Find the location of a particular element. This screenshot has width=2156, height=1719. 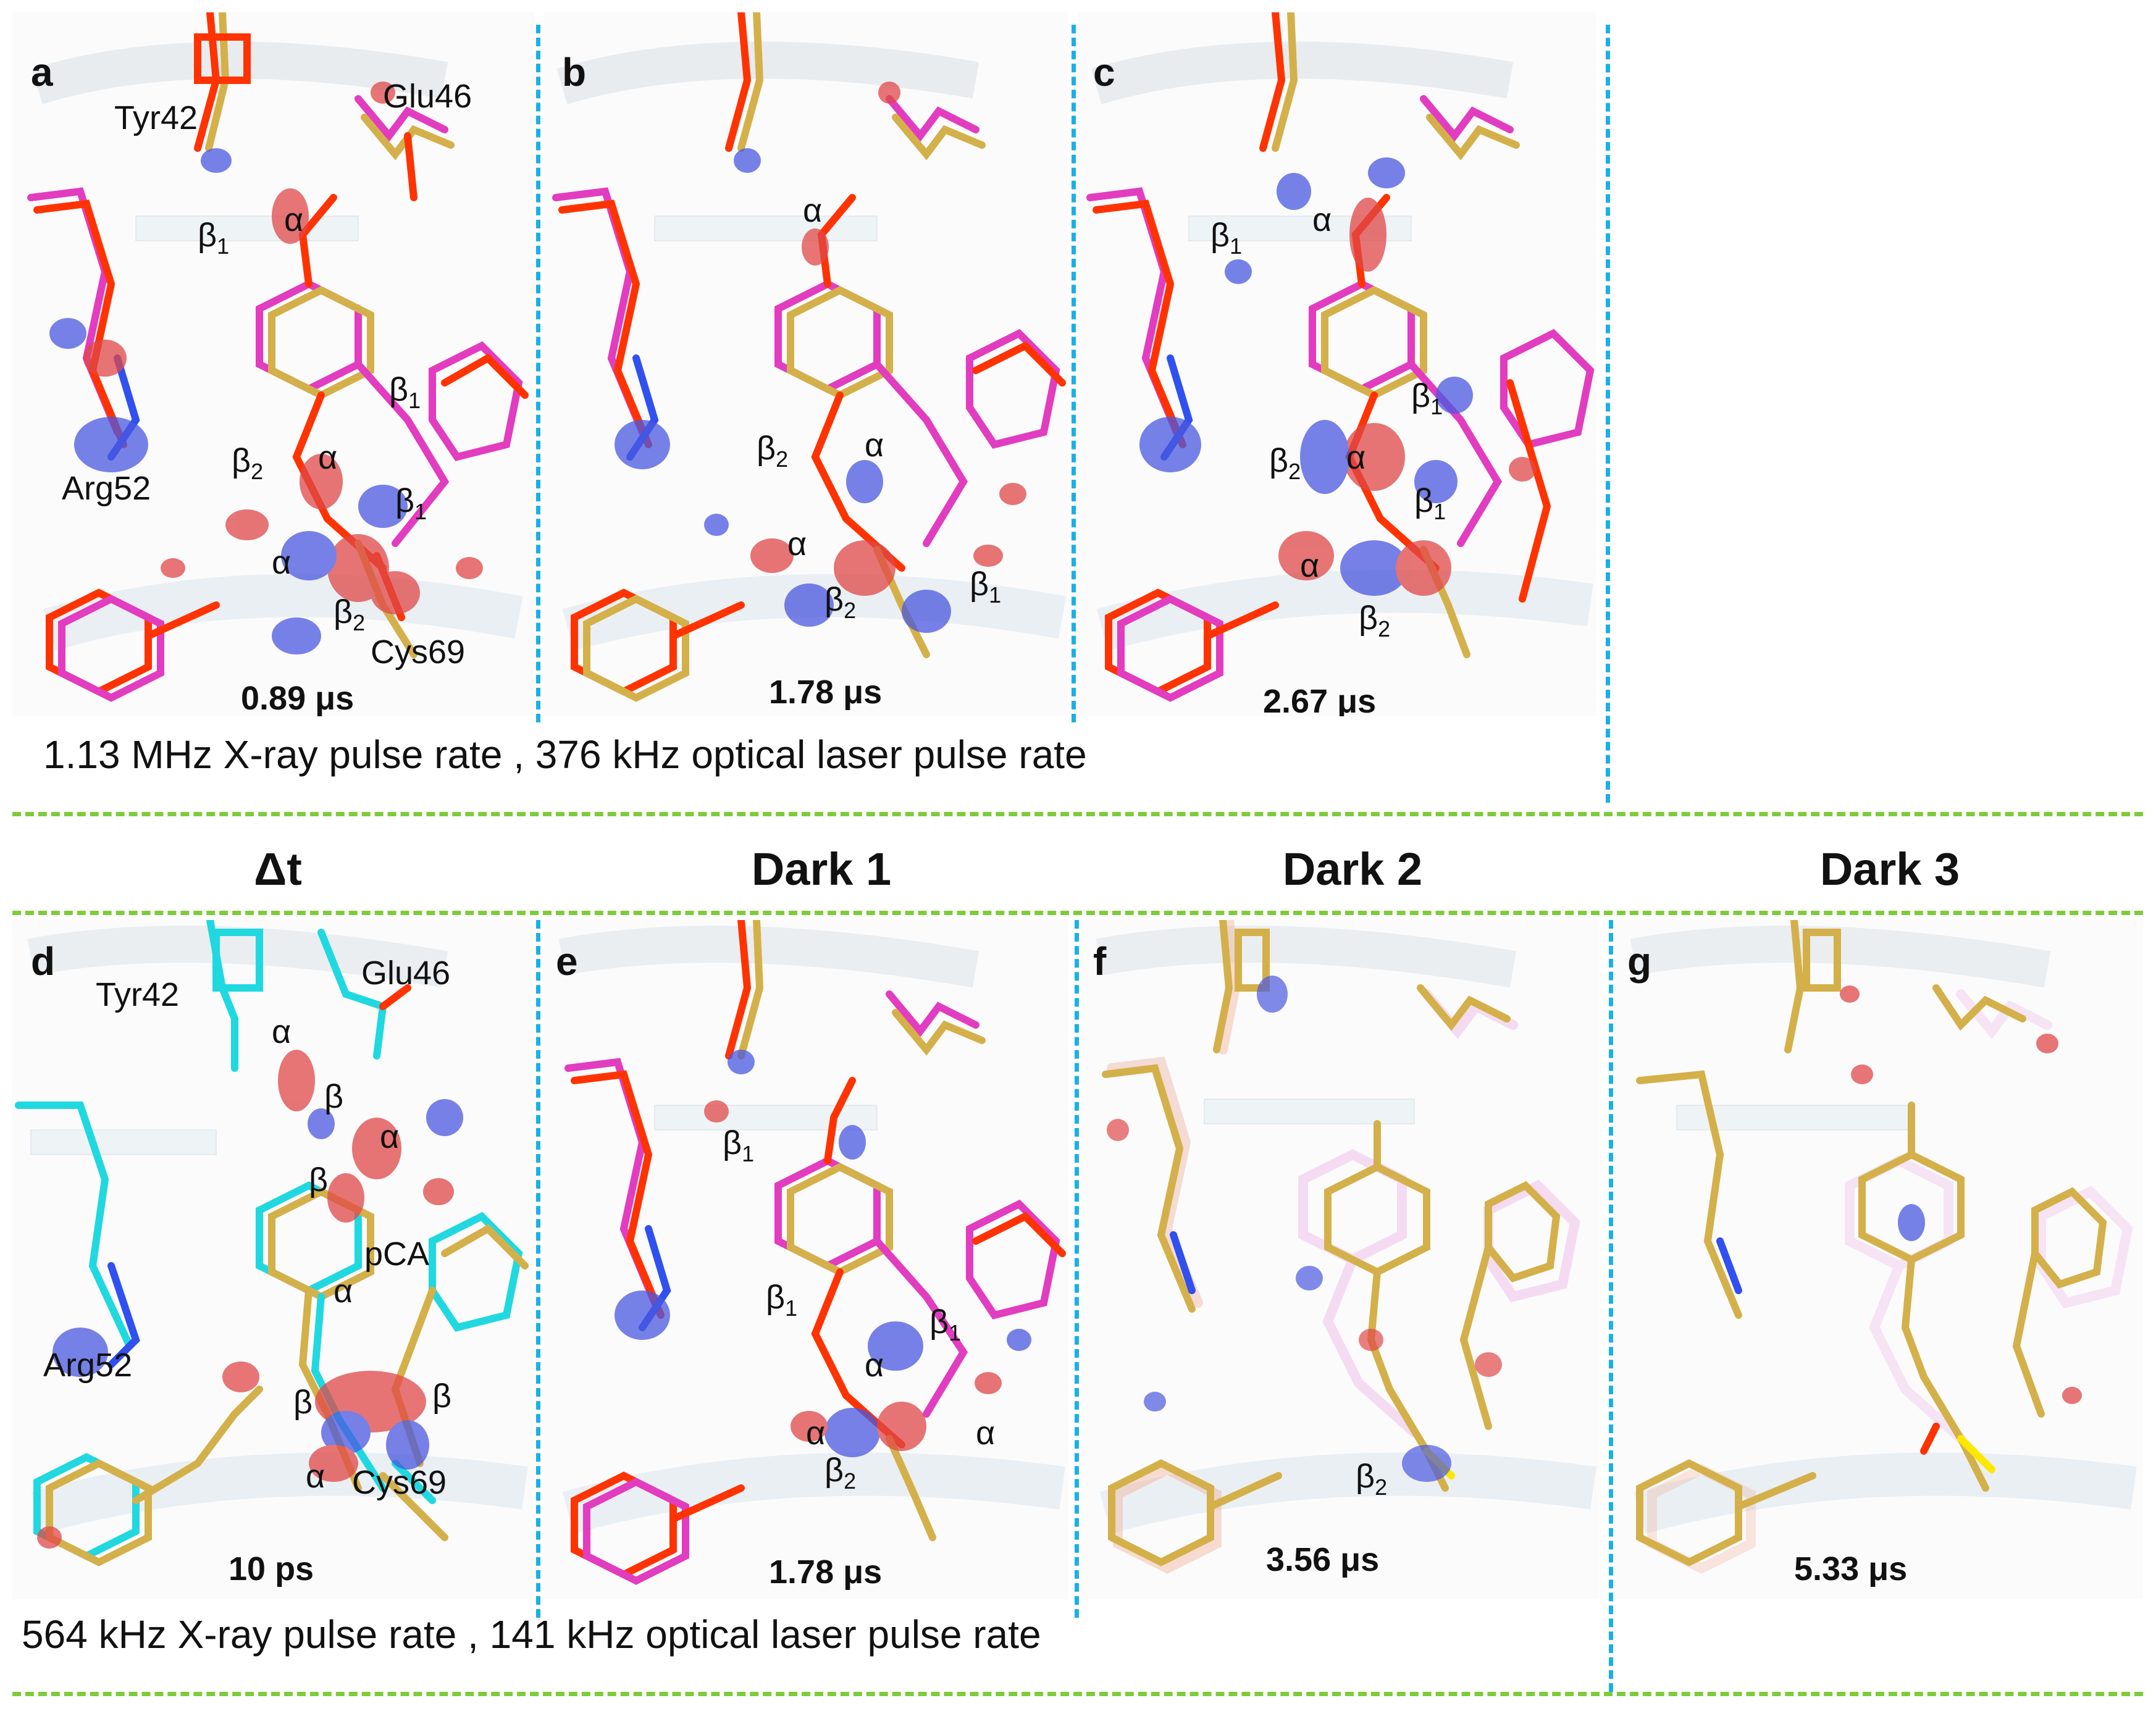

panel-f: f β2 3.56 μs is located at coordinates (1340, 1259).